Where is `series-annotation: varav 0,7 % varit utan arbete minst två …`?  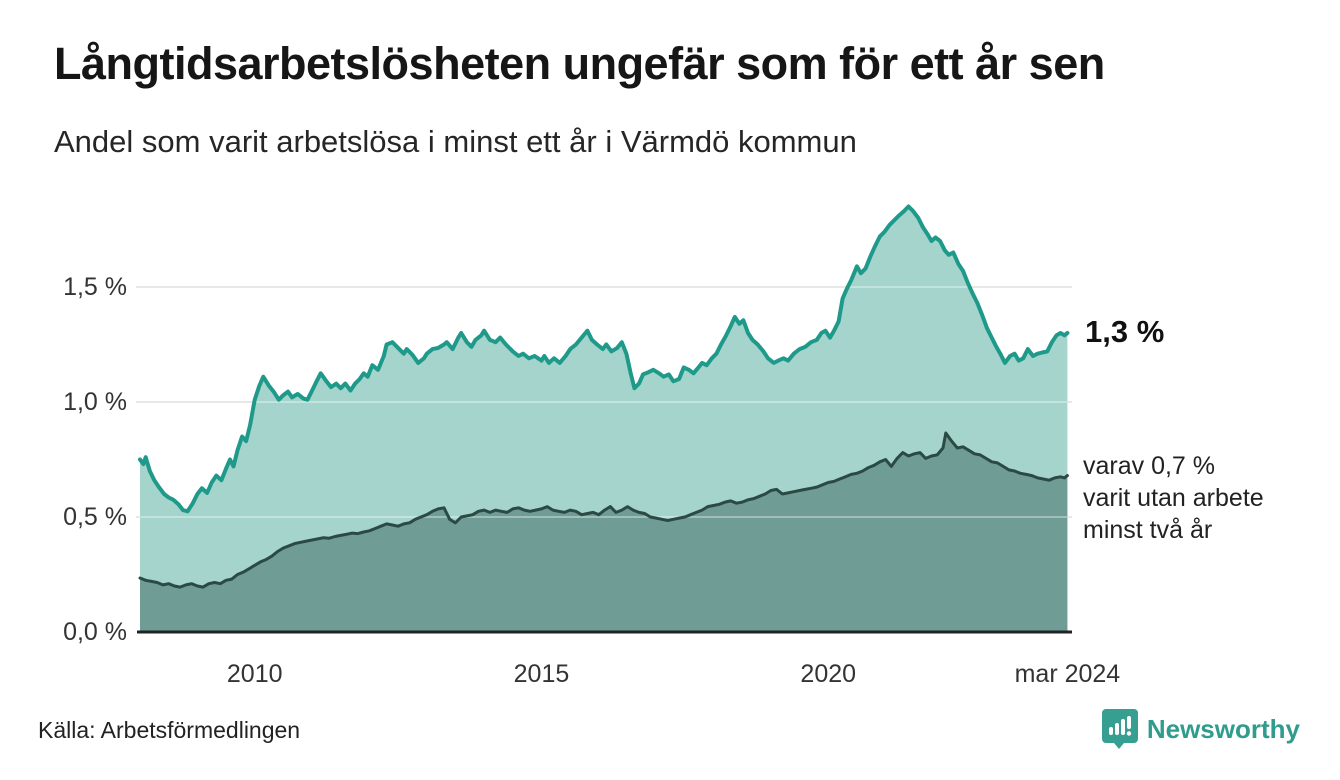
series-annotation: varav 0,7 % varit utan arbete minst två … is located at coordinates (1173, 497).